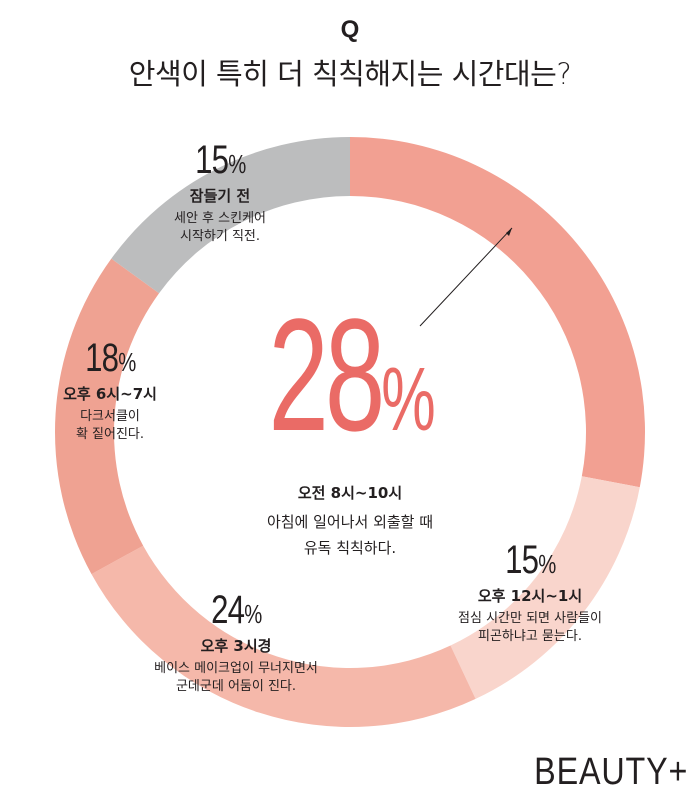 This screenshot has width=700, height=800. What do you see at coordinates (466, 277) in the screenshot?
I see `pointer-line` at bounding box center [466, 277].